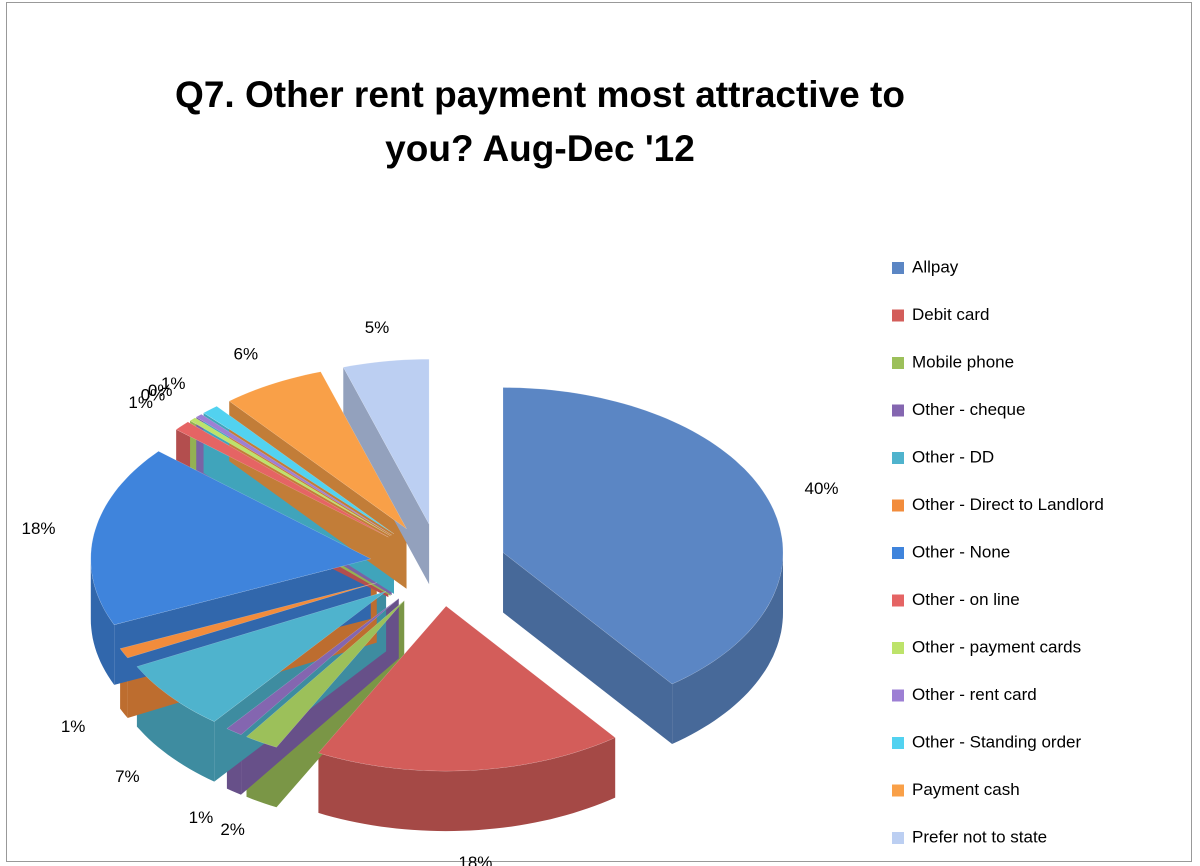 The width and height of the screenshot is (1200, 866). What do you see at coordinates (996, 646) in the screenshot?
I see `legend-label: Other - payment cards` at bounding box center [996, 646].